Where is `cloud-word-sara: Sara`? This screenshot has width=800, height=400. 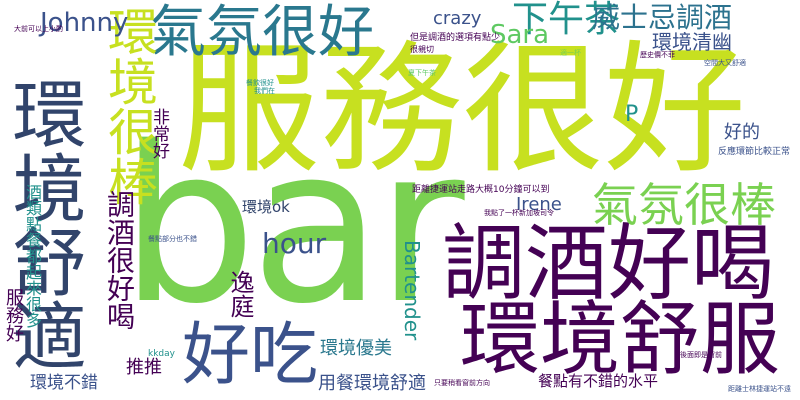 cloud-word-sara: Sara is located at coordinates (520, 35).